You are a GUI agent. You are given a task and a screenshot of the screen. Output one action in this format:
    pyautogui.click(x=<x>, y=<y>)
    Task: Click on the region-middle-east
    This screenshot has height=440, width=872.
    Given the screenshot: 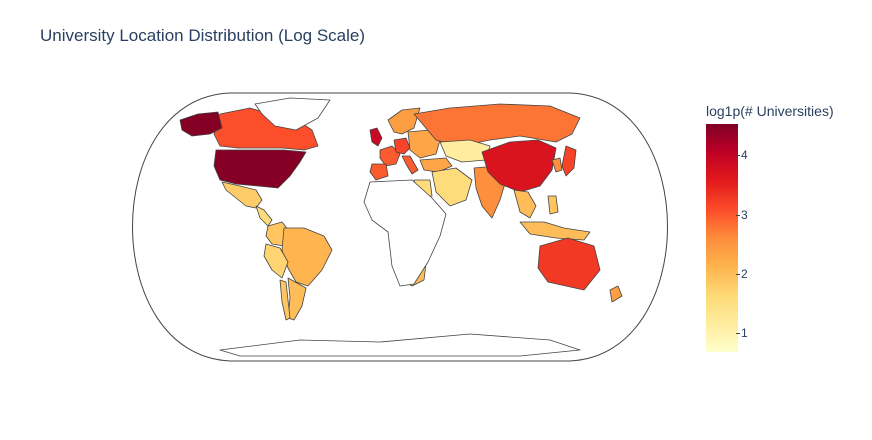 What is the action you would take?
    pyautogui.click(x=452, y=187)
    